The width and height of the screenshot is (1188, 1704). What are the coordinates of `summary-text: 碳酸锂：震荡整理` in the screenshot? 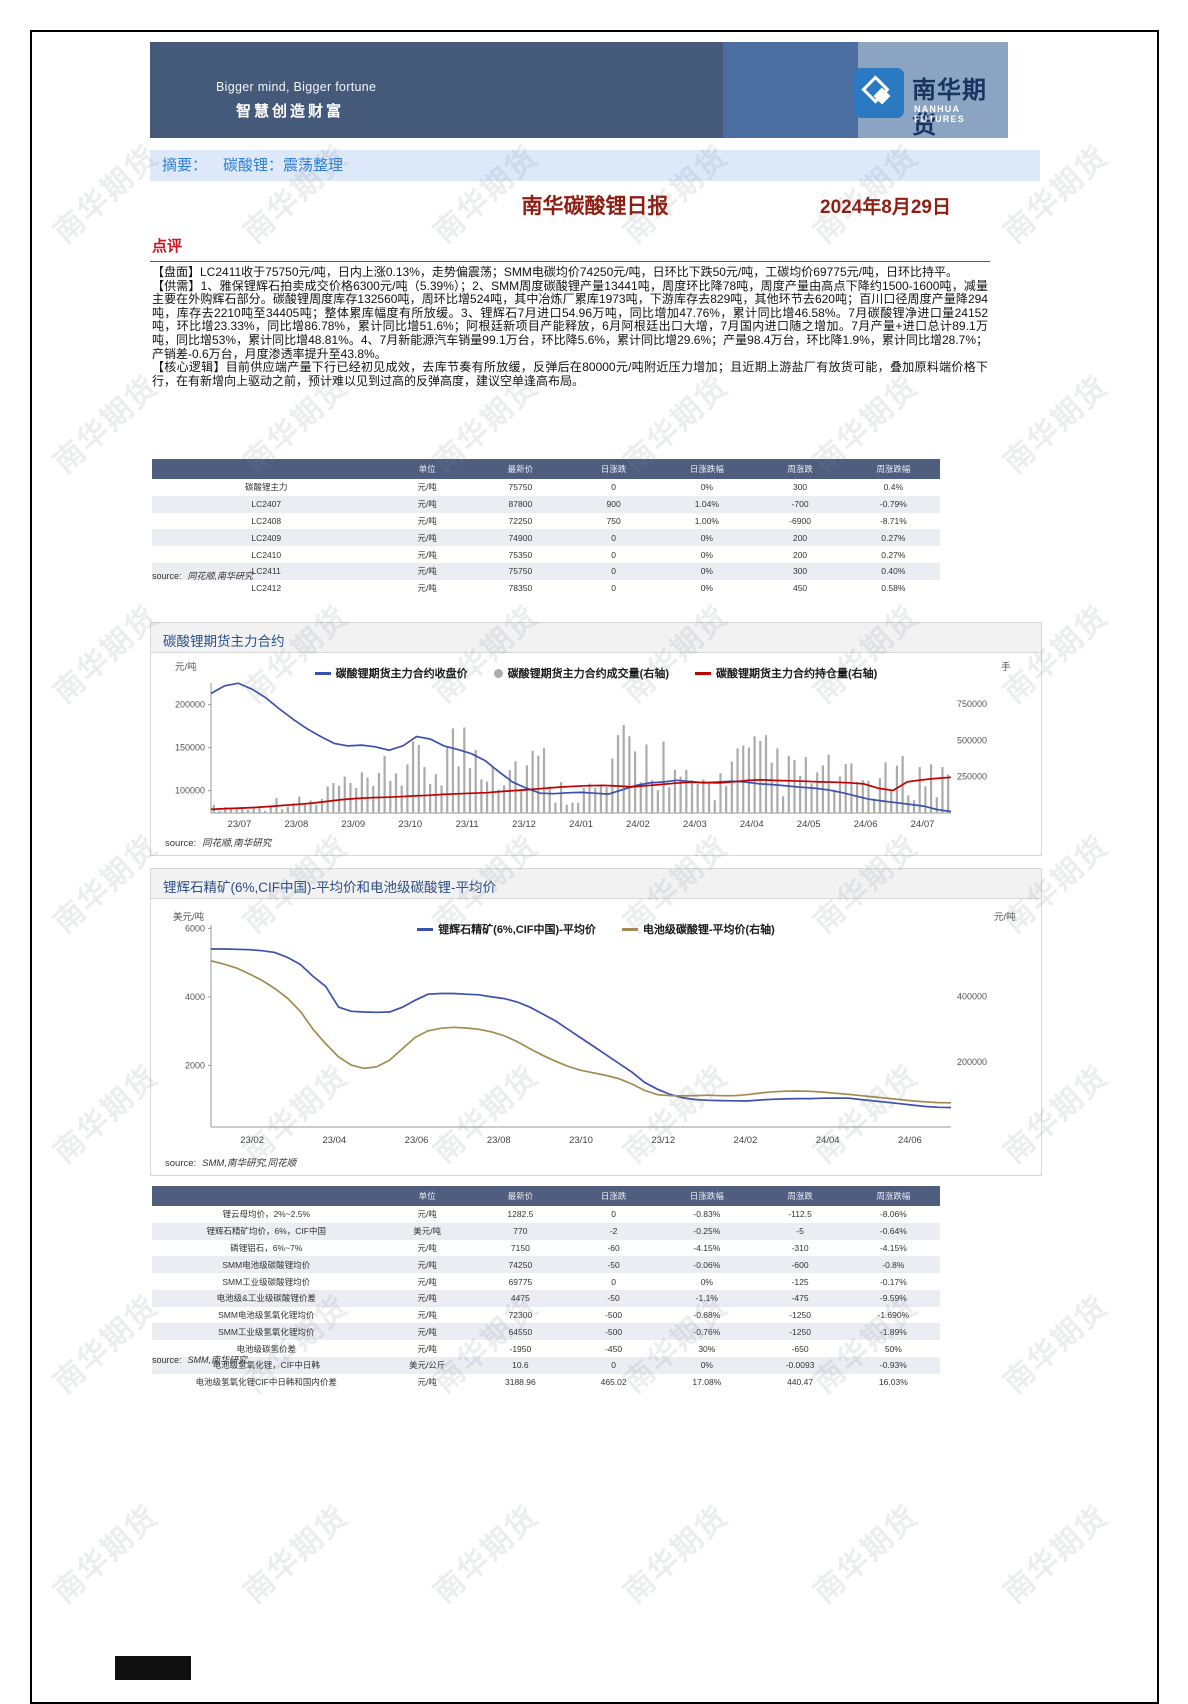 It's located at (283, 165).